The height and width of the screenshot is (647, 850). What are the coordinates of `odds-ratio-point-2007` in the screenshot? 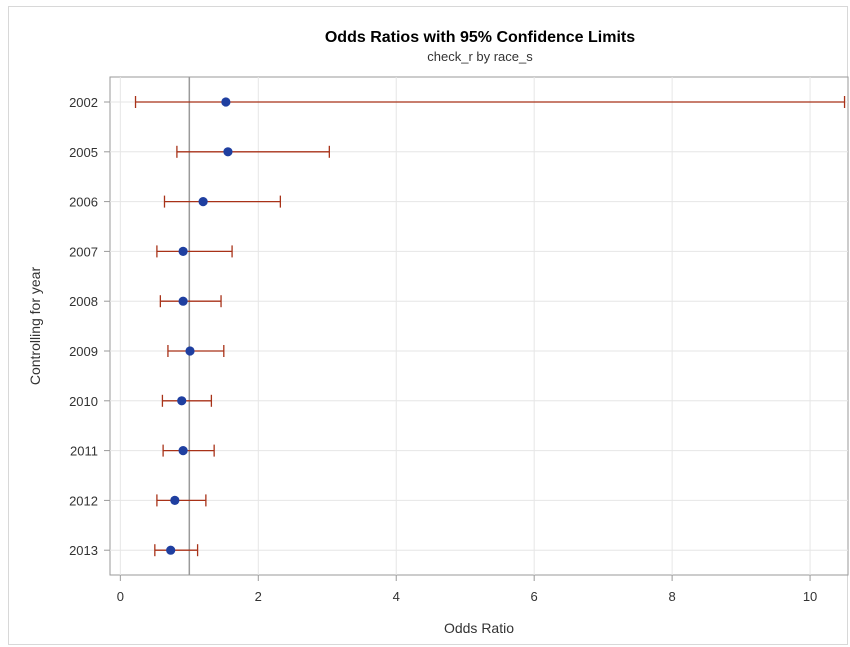 It's located at (183, 251).